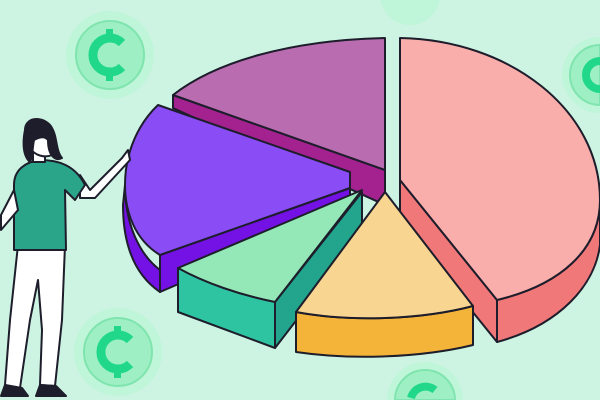  What do you see at coordinates (270, 269) in the screenshot?
I see `pie-slice-green` at bounding box center [270, 269].